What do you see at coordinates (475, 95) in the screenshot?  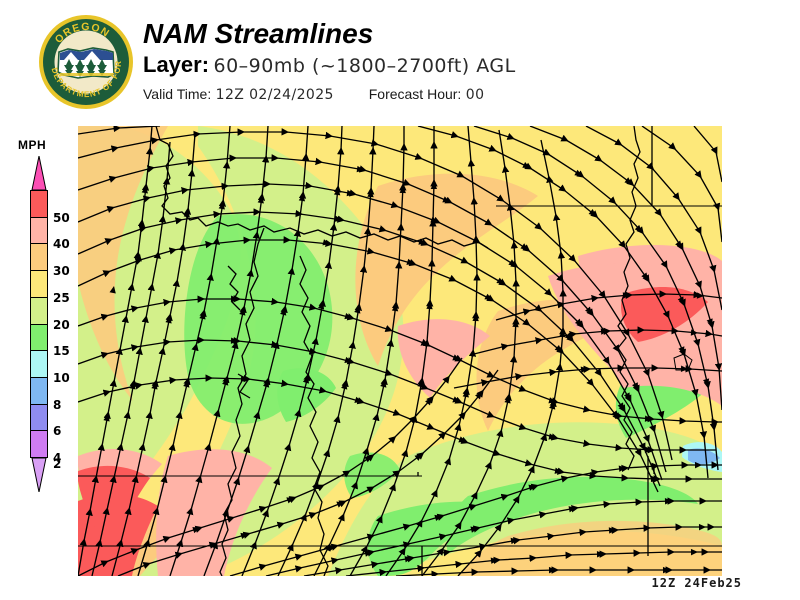 I see `forecast-hour-value: 00` at bounding box center [475, 95].